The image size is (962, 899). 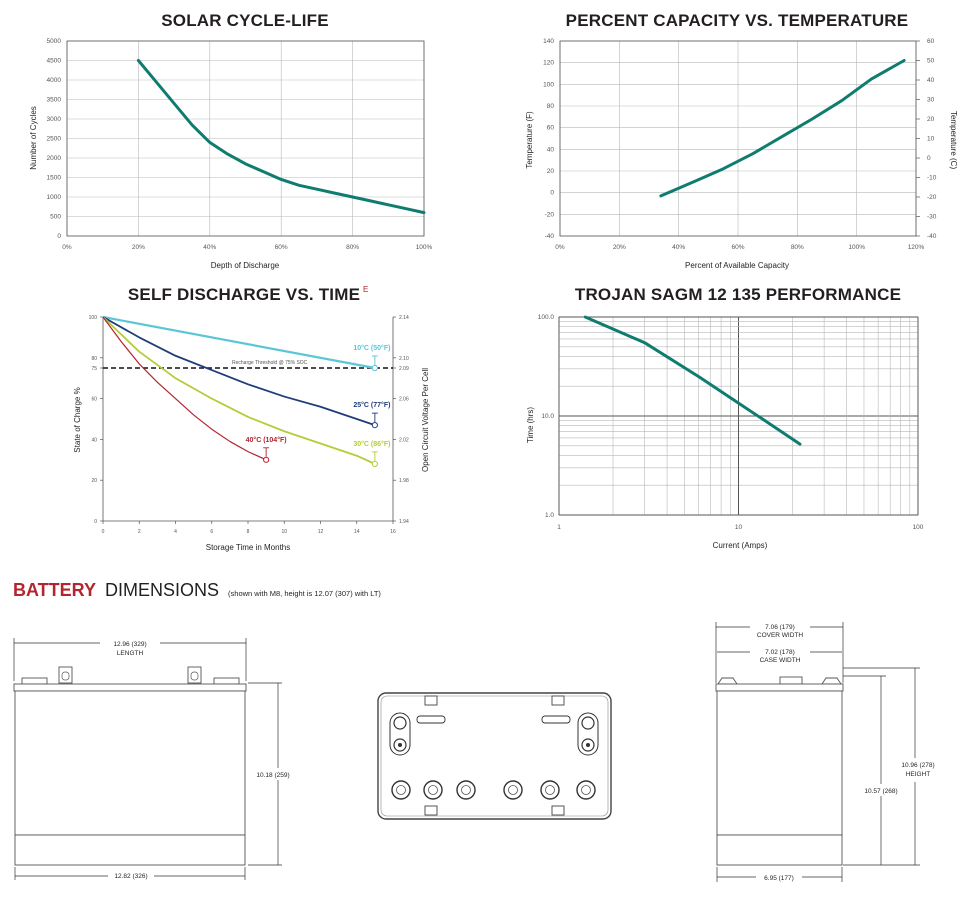 I want to click on chart2-ytick: -40, so click(x=550, y=236).